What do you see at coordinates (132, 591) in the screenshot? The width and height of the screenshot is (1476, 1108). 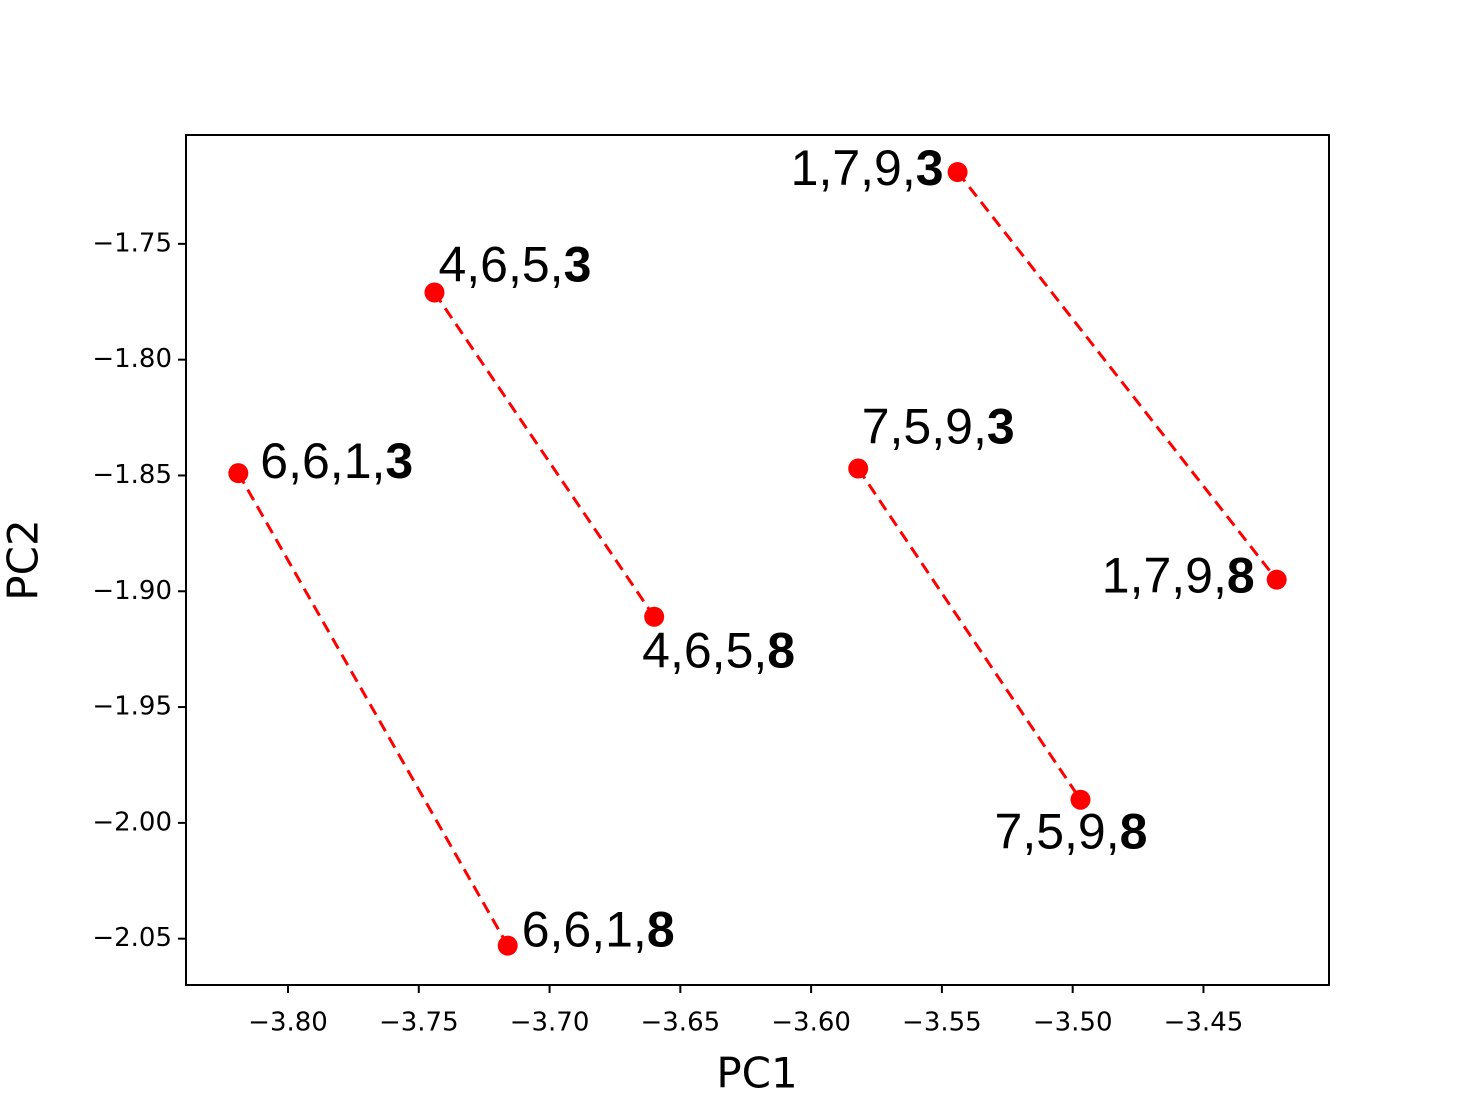 I see `y-tick-label: −1.90` at bounding box center [132, 591].